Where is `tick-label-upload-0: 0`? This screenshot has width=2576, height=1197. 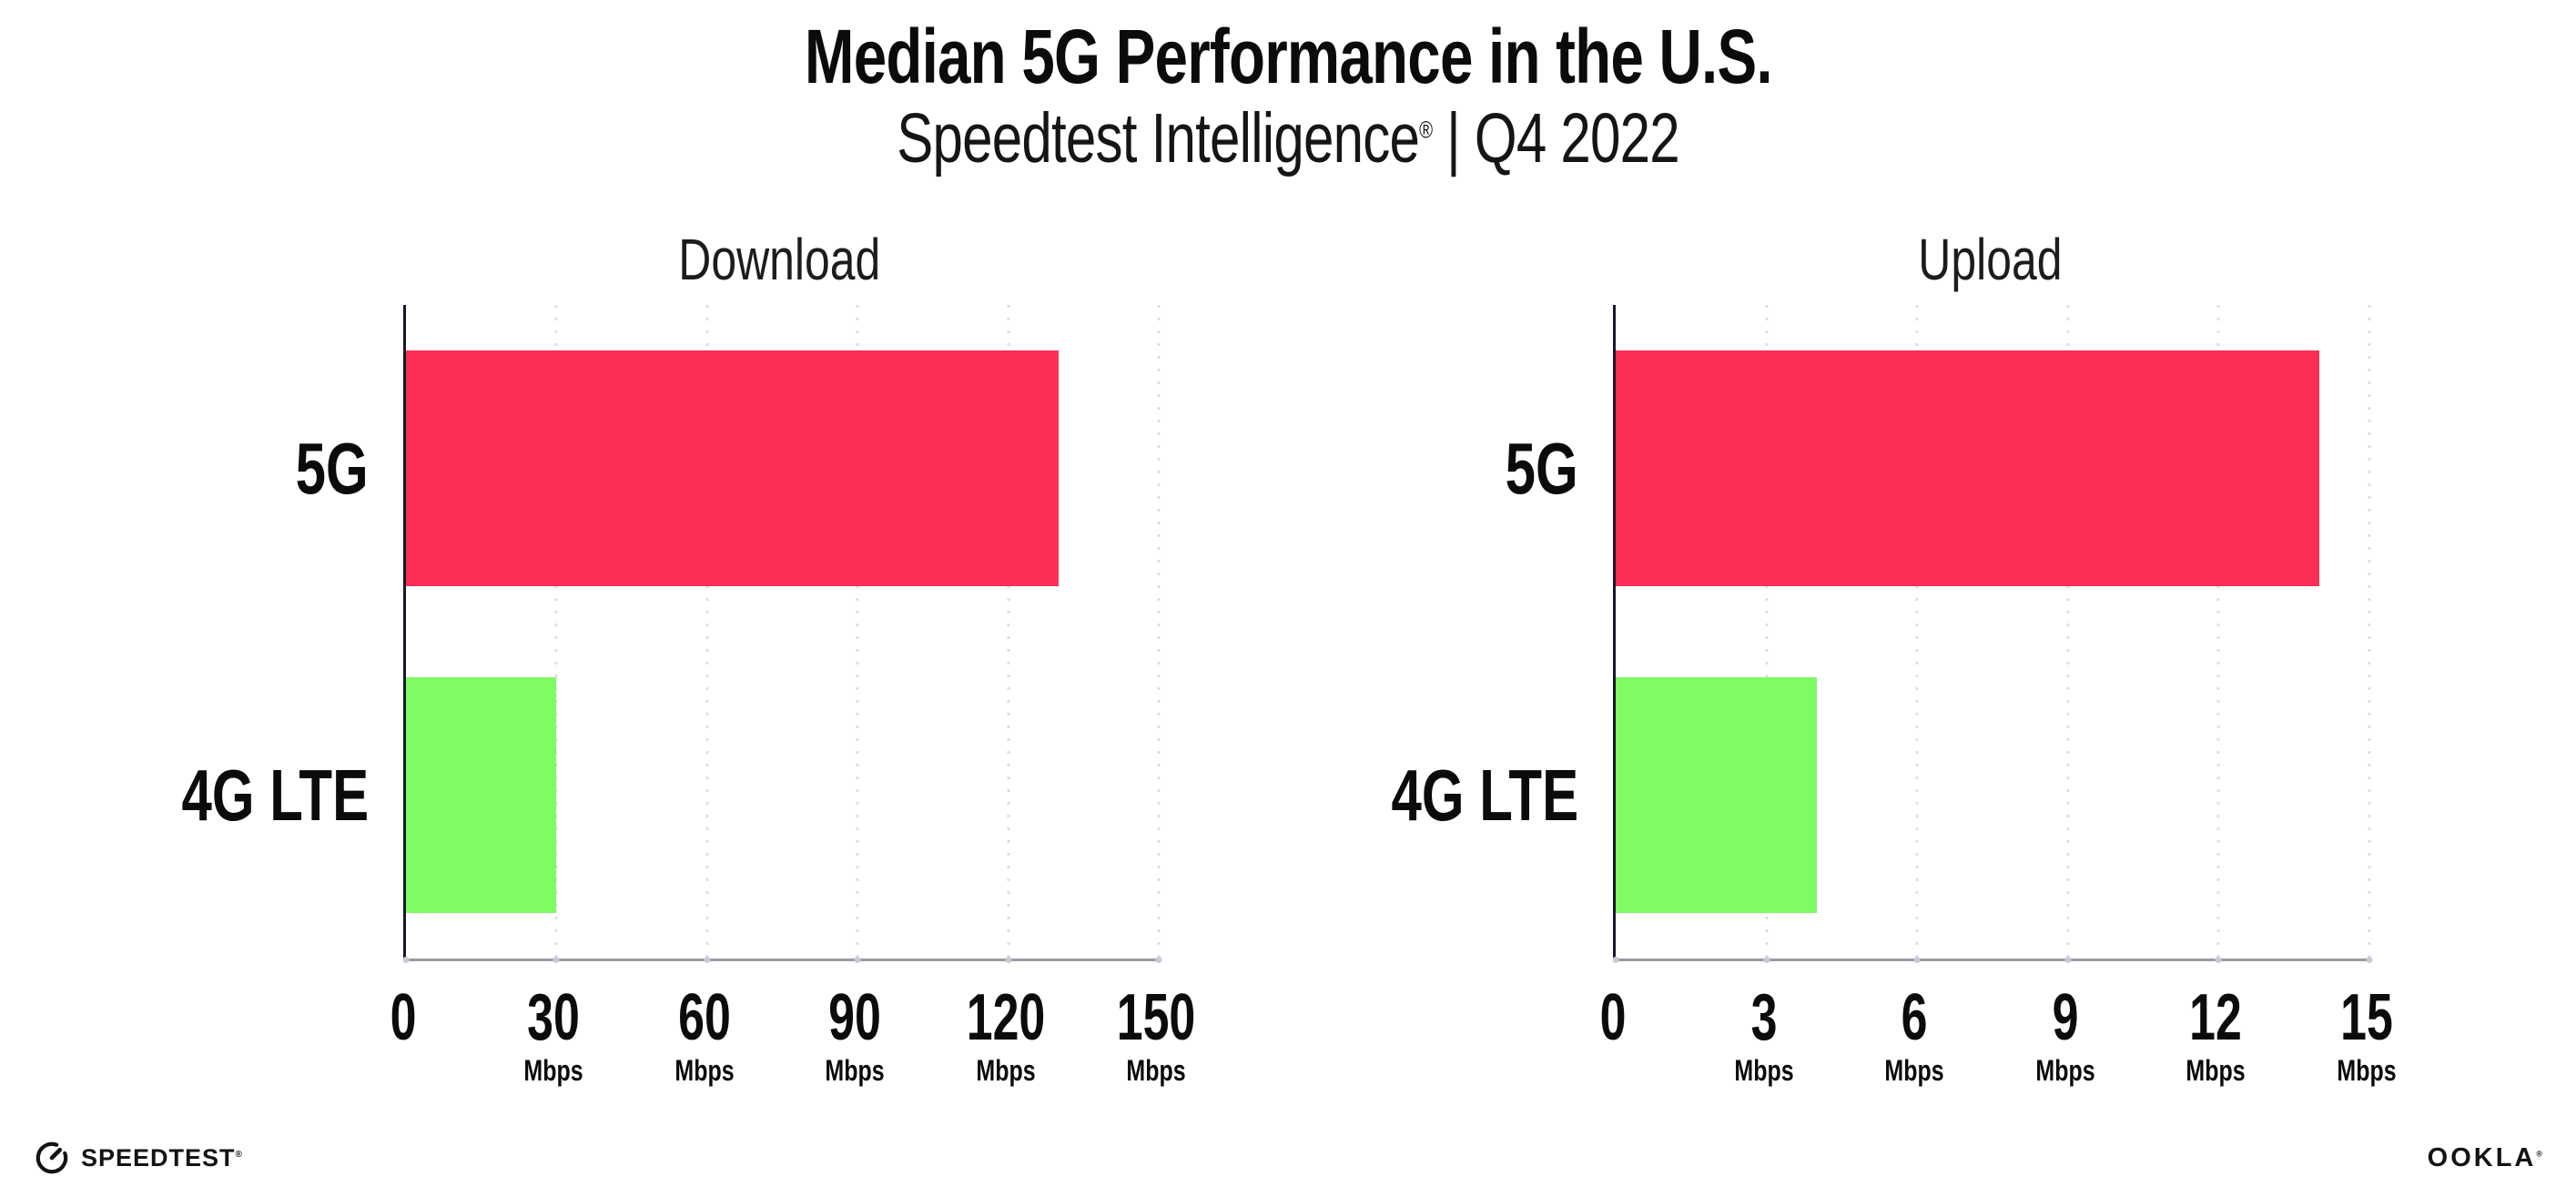 tick-label-upload-0: 0 is located at coordinates (1613, 1018).